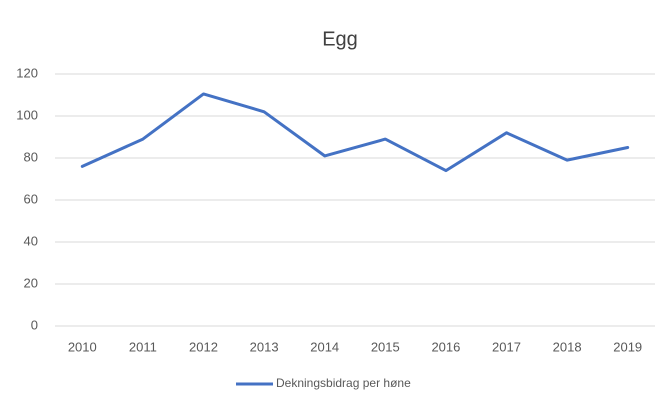 The height and width of the screenshot is (403, 669). I want to click on y-tick-label: 60, so click(31, 198).